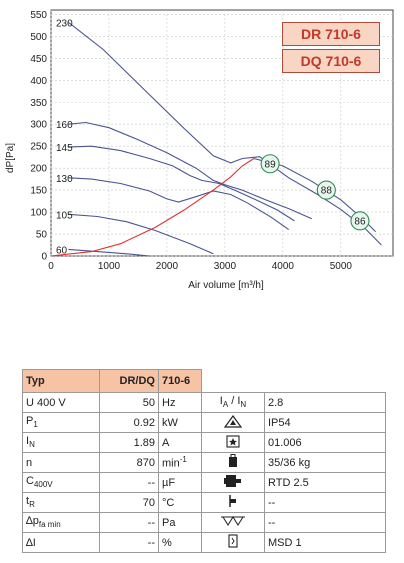 This screenshot has width=404, height=563. What do you see at coordinates (129, 442) in the screenshot?
I see `spec-value: 1.89` at bounding box center [129, 442].